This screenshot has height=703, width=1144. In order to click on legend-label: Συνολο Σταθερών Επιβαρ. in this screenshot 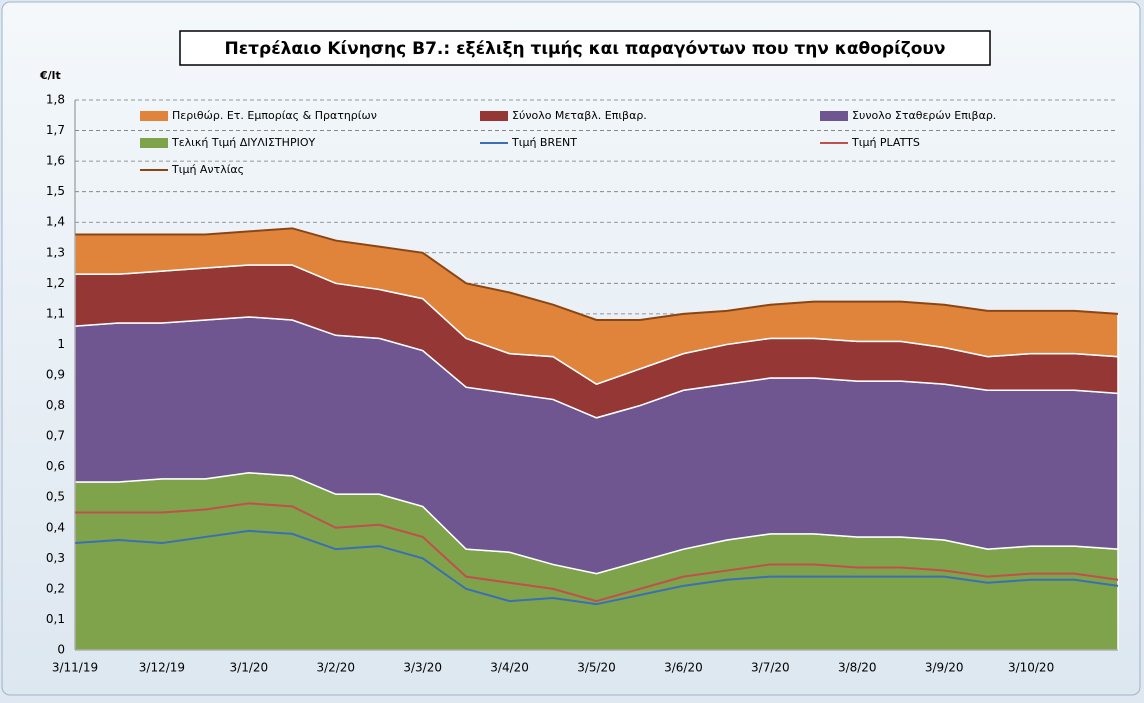, I will do `click(924, 115)`.